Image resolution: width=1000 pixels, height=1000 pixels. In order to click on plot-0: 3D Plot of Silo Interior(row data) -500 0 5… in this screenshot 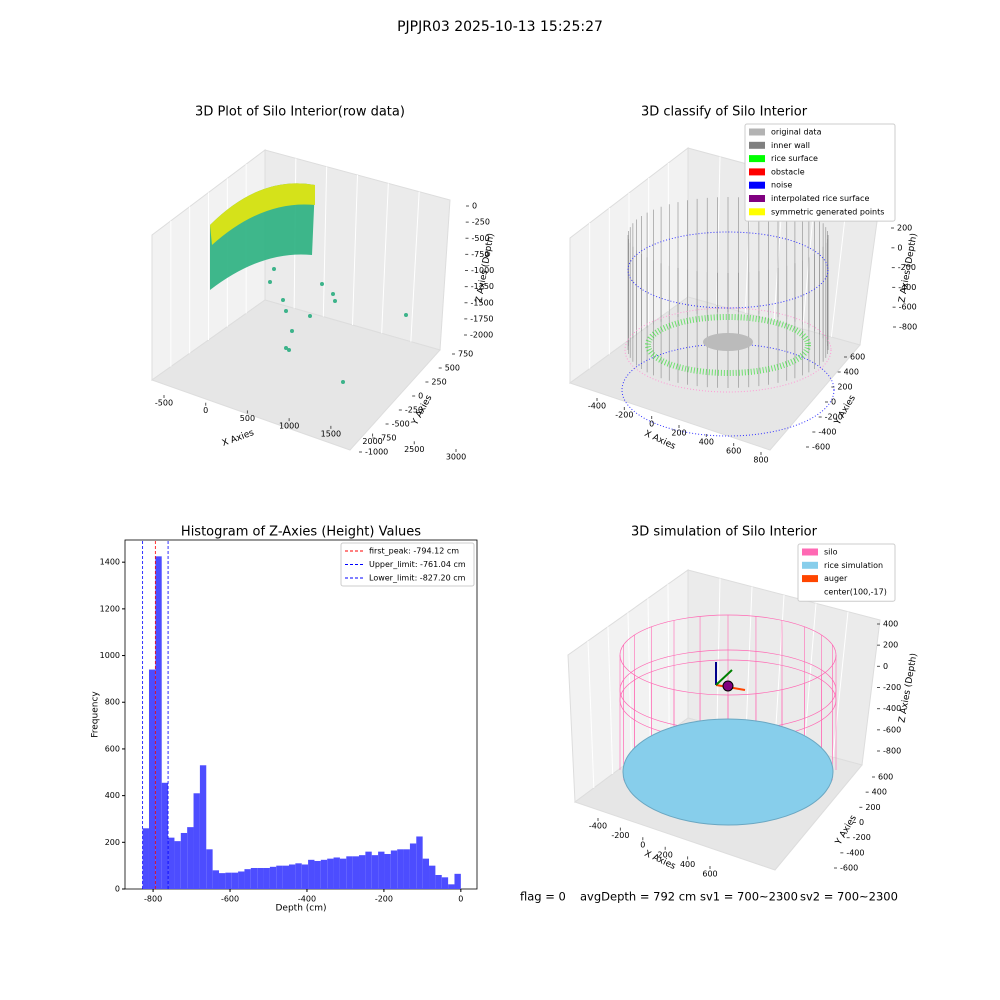, I will do `click(323, 283)`.